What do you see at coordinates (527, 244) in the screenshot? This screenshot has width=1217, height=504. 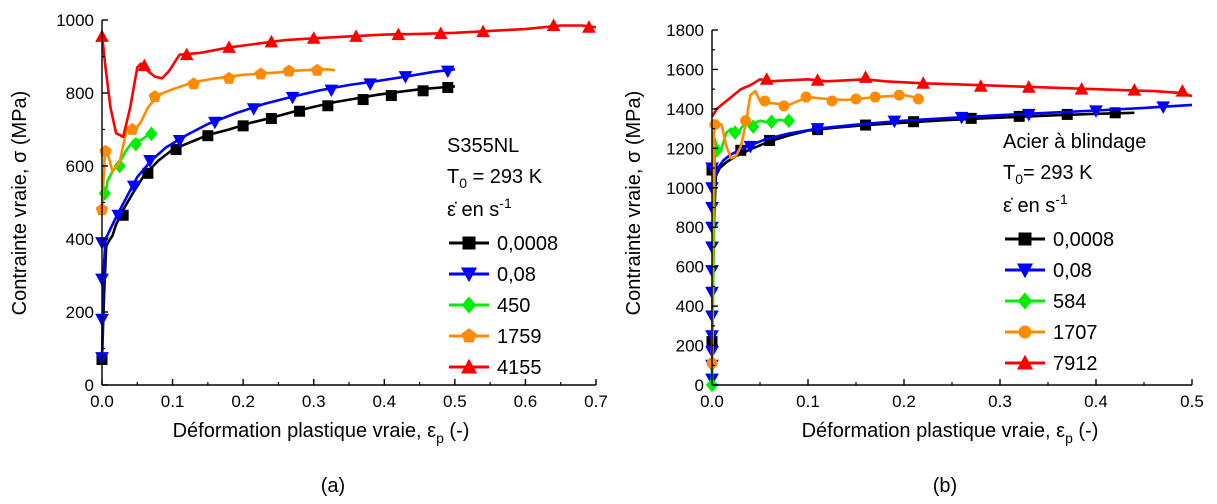 I see `legend-entry-label: 0,0008` at bounding box center [527, 244].